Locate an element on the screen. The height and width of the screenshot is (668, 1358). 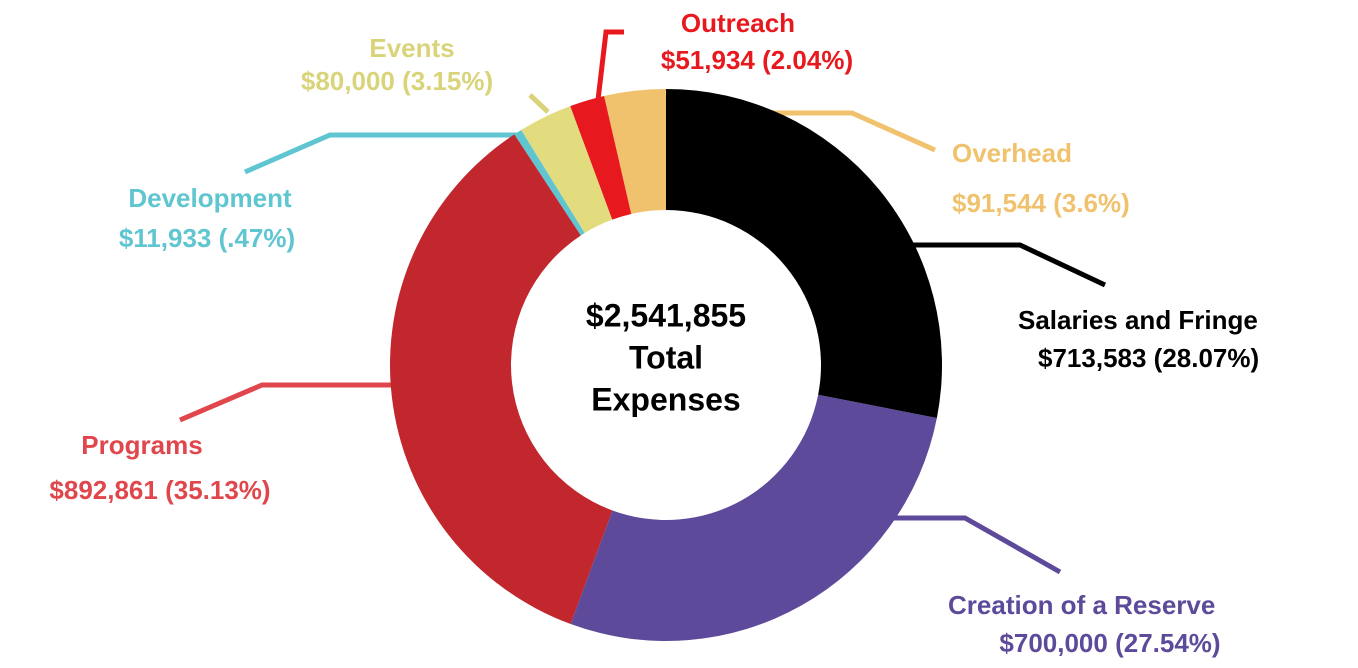
center-caption: Total is located at coordinates (666, 357).